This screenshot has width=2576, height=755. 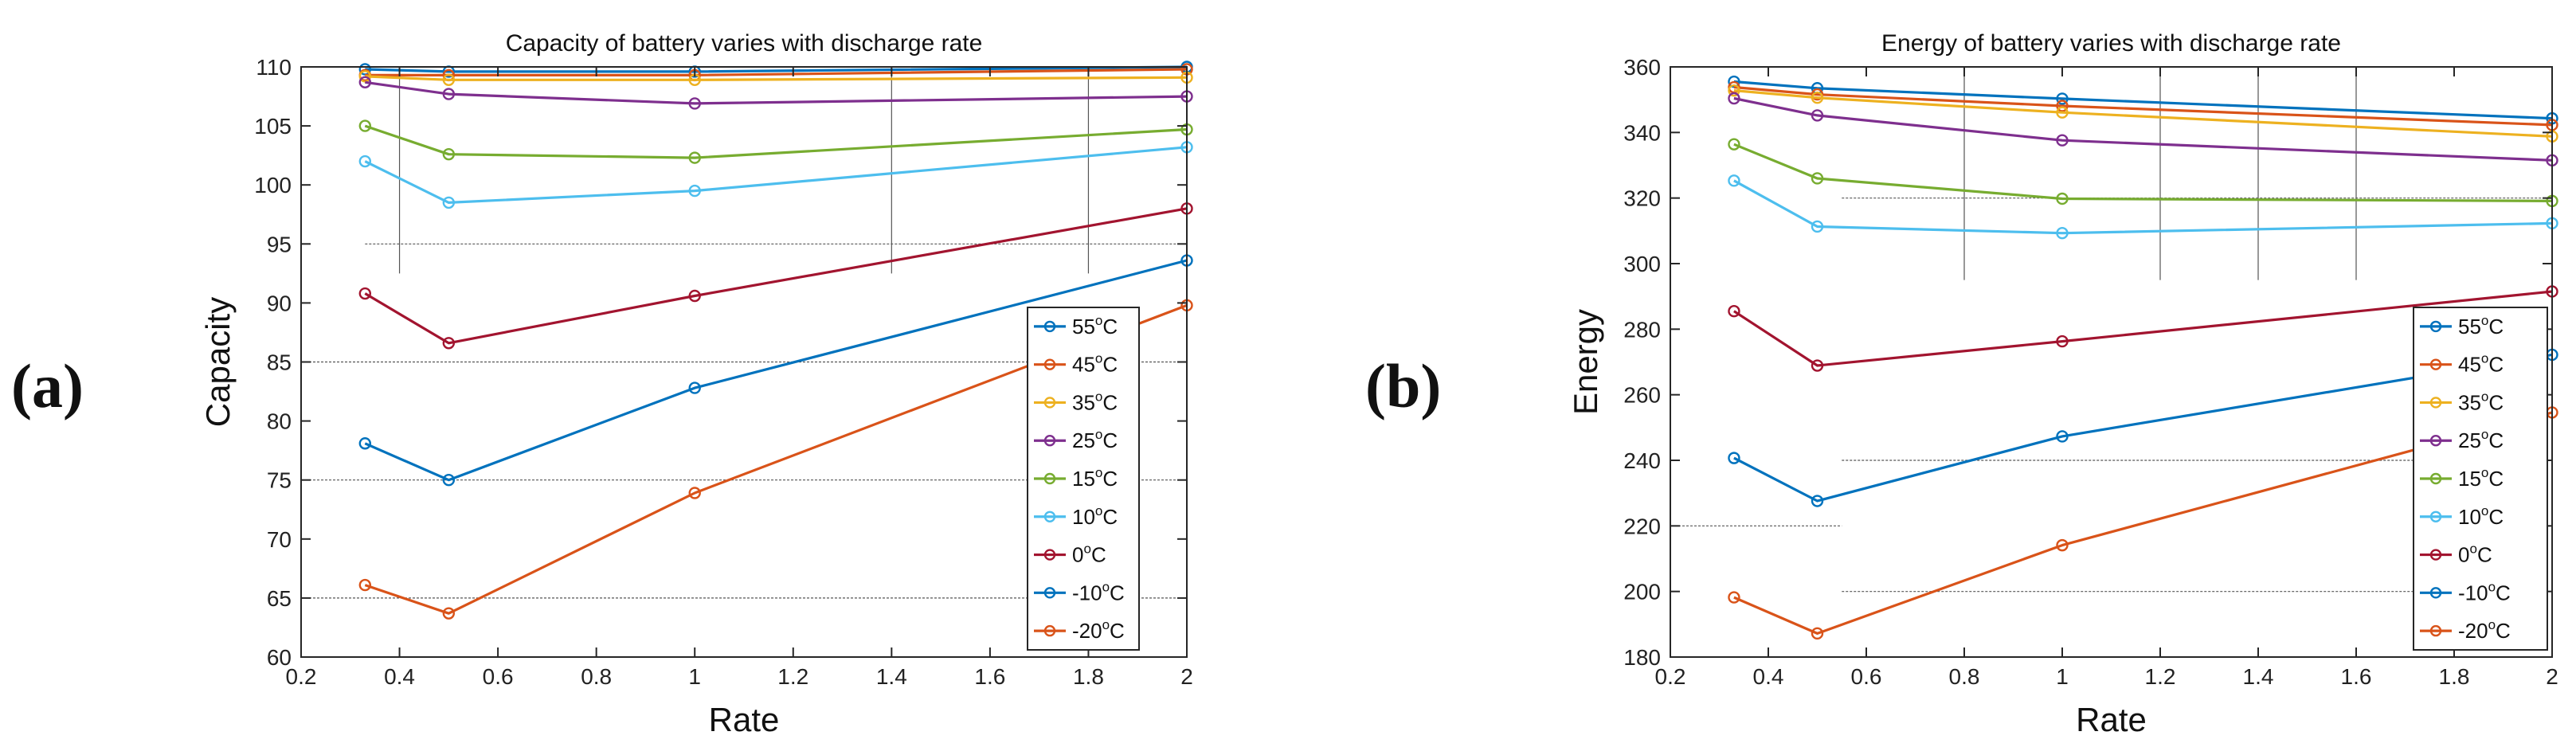 I want to click on legend-label: 25oC, so click(x=1095, y=440).